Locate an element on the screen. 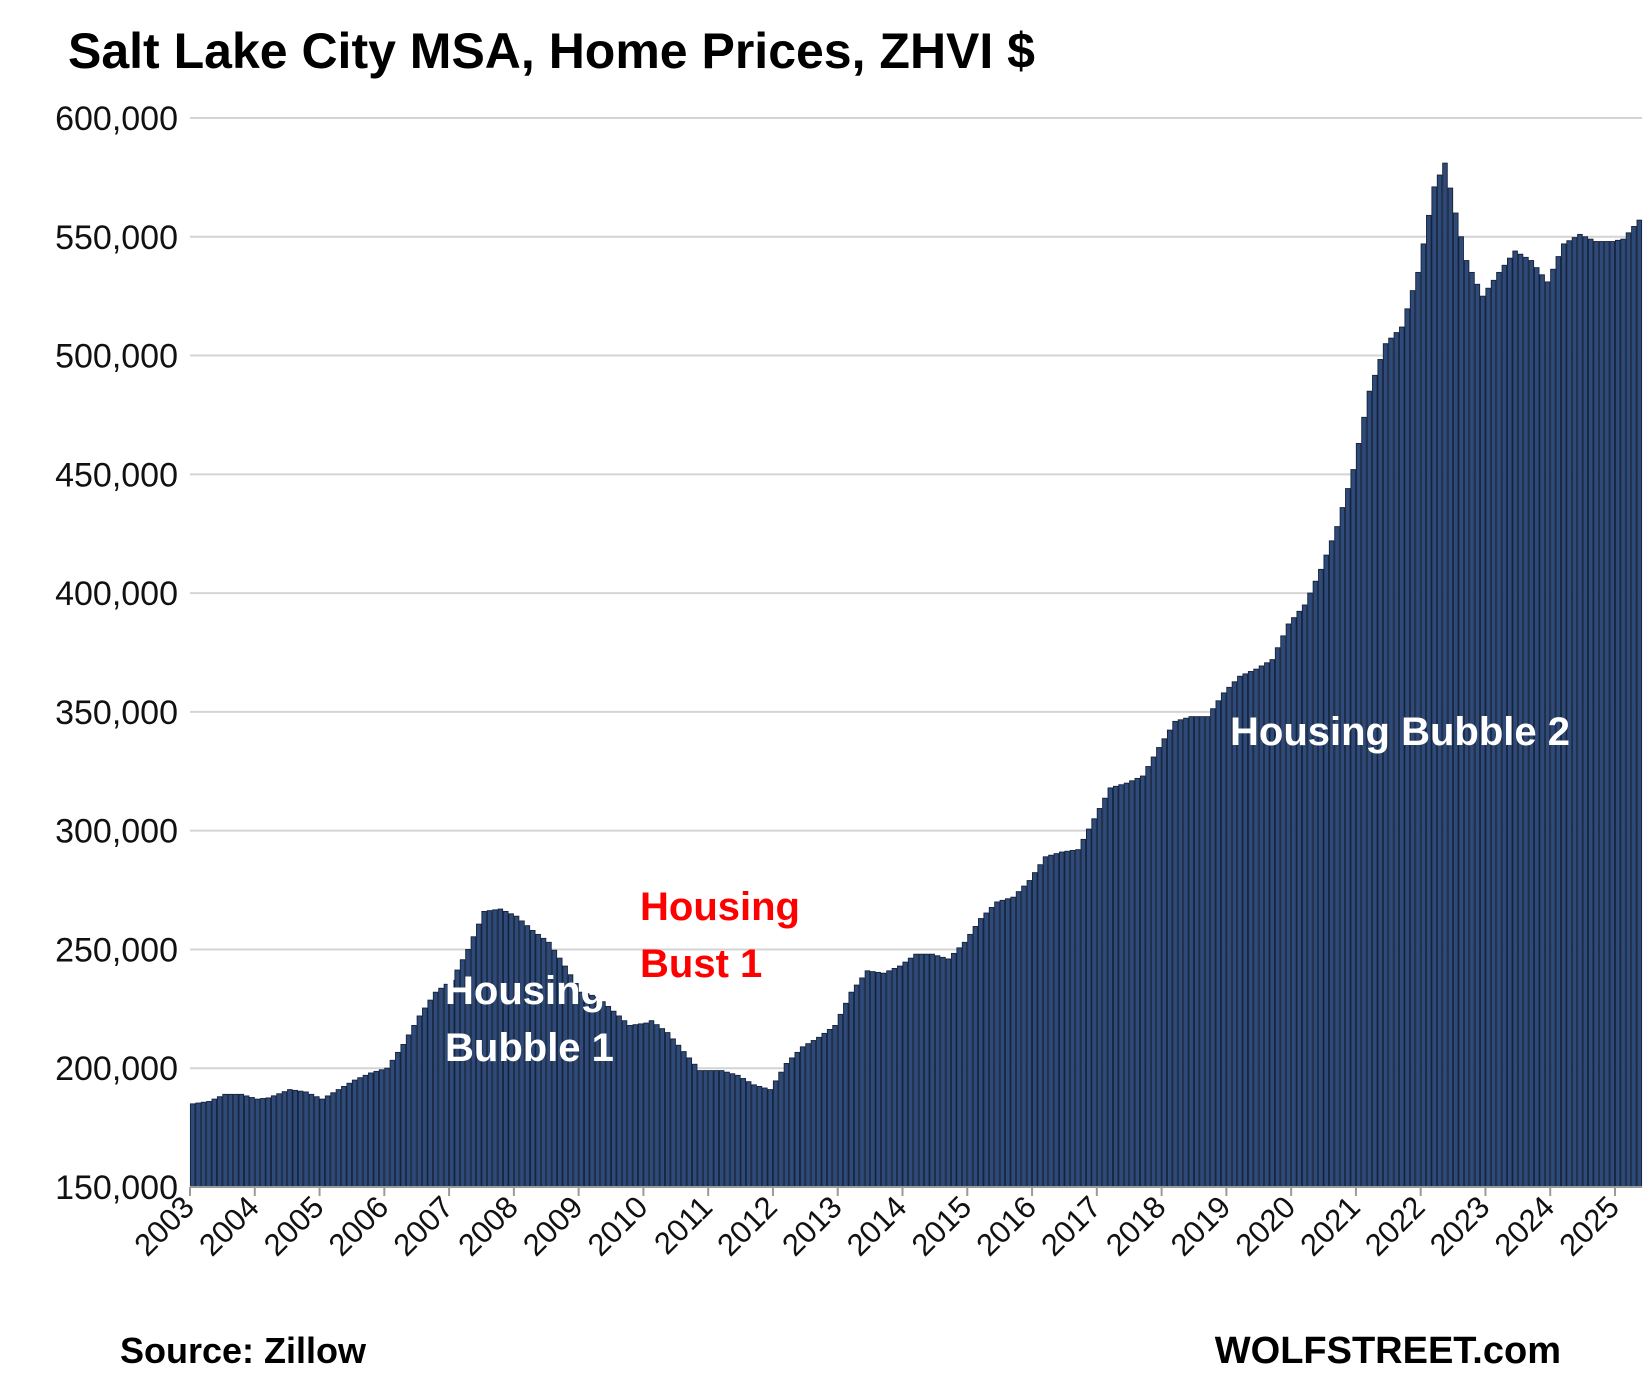 This screenshot has width=1649, height=1385. x-tick-label: 2006 is located at coordinates (359, 1226).